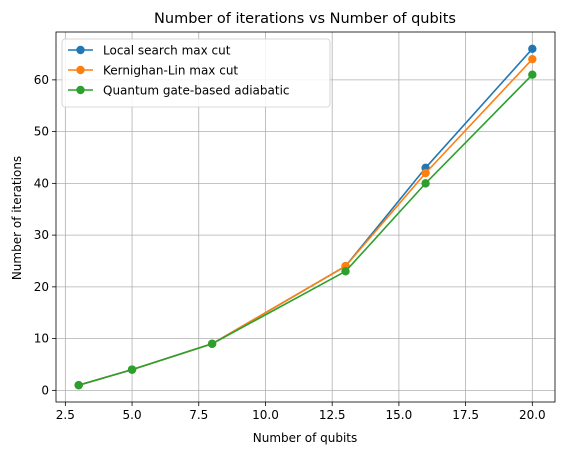  Describe the element at coordinates (41, 339) in the screenshot. I see `y-tick-label: 10` at that location.